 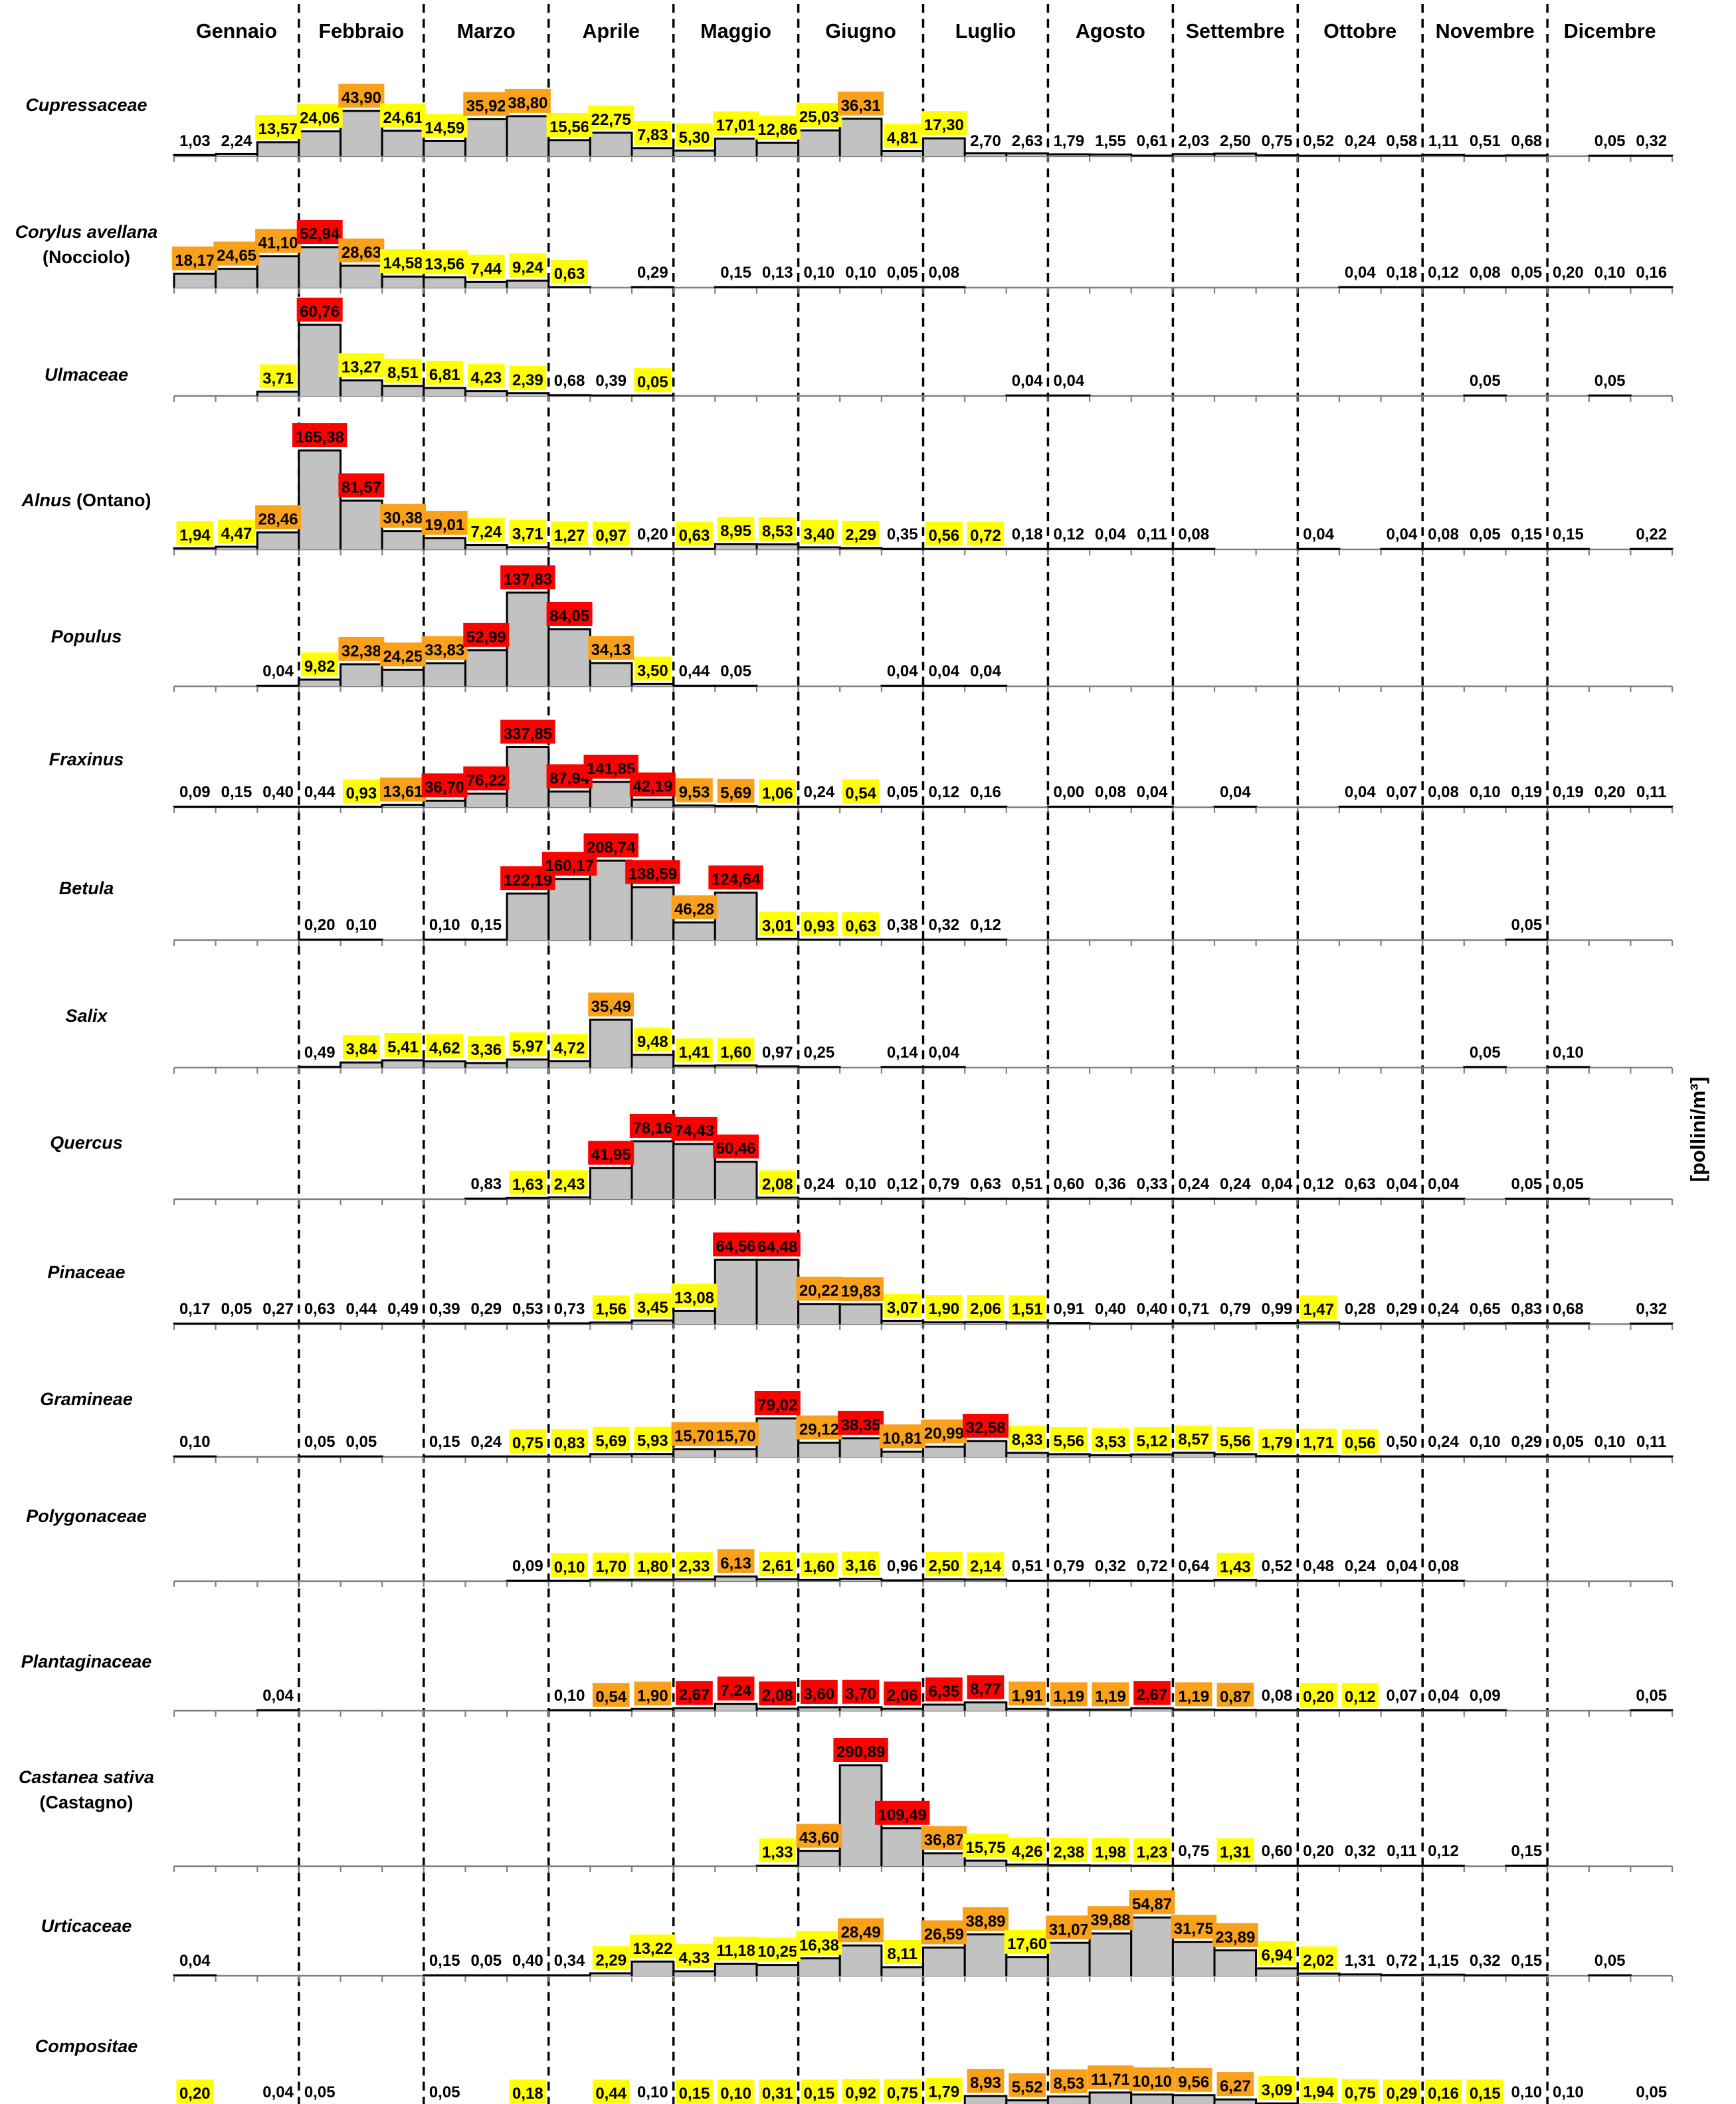 I want to click on svg-text: 3,01, so click(x=777, y=926).